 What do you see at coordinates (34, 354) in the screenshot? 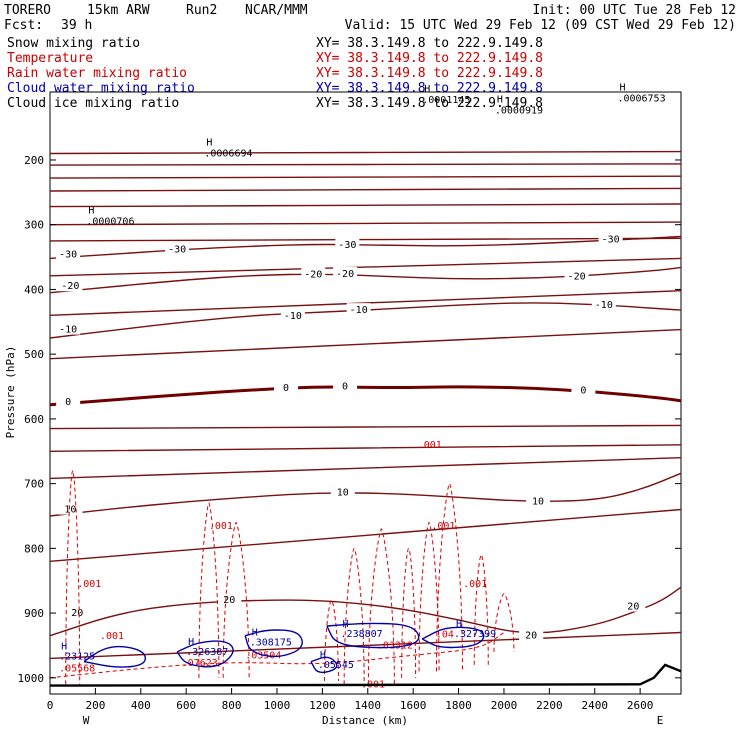
I see `y-tick-label: 500` at bounding box center [34, 354].